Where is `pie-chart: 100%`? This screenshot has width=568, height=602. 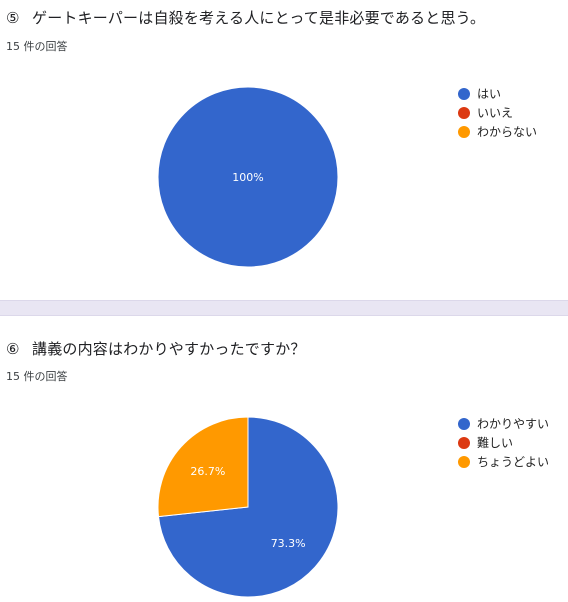 pie-chart: 100% is located at coordinates (248, 177).